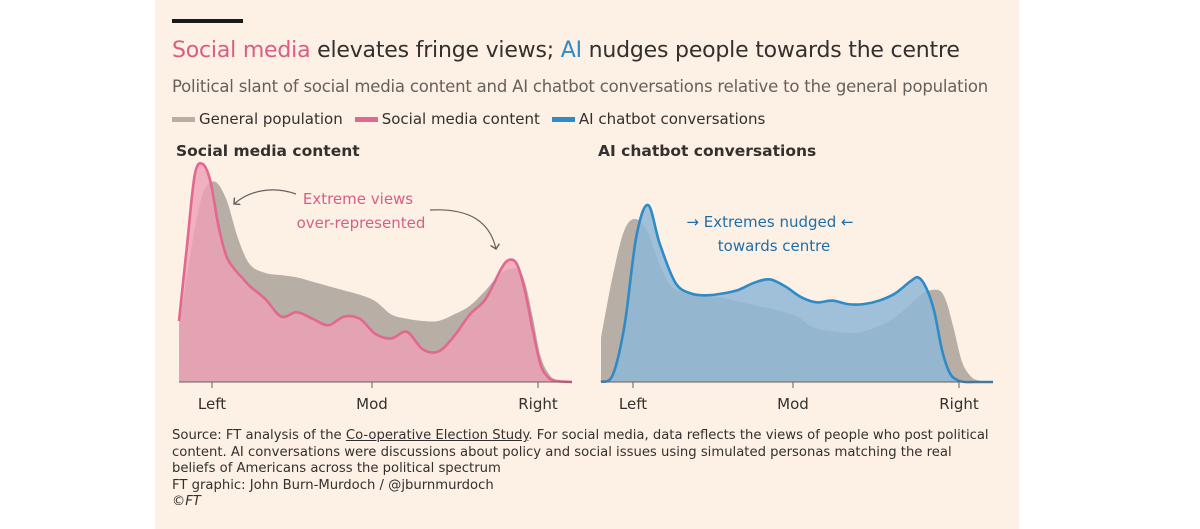 The height and width of the screenshot is (529, 1200). What do you see at coordinates (437, 435) in the screenshot?
I see `source-link: Co-operative Election Study` at bounding box center [437, 435].